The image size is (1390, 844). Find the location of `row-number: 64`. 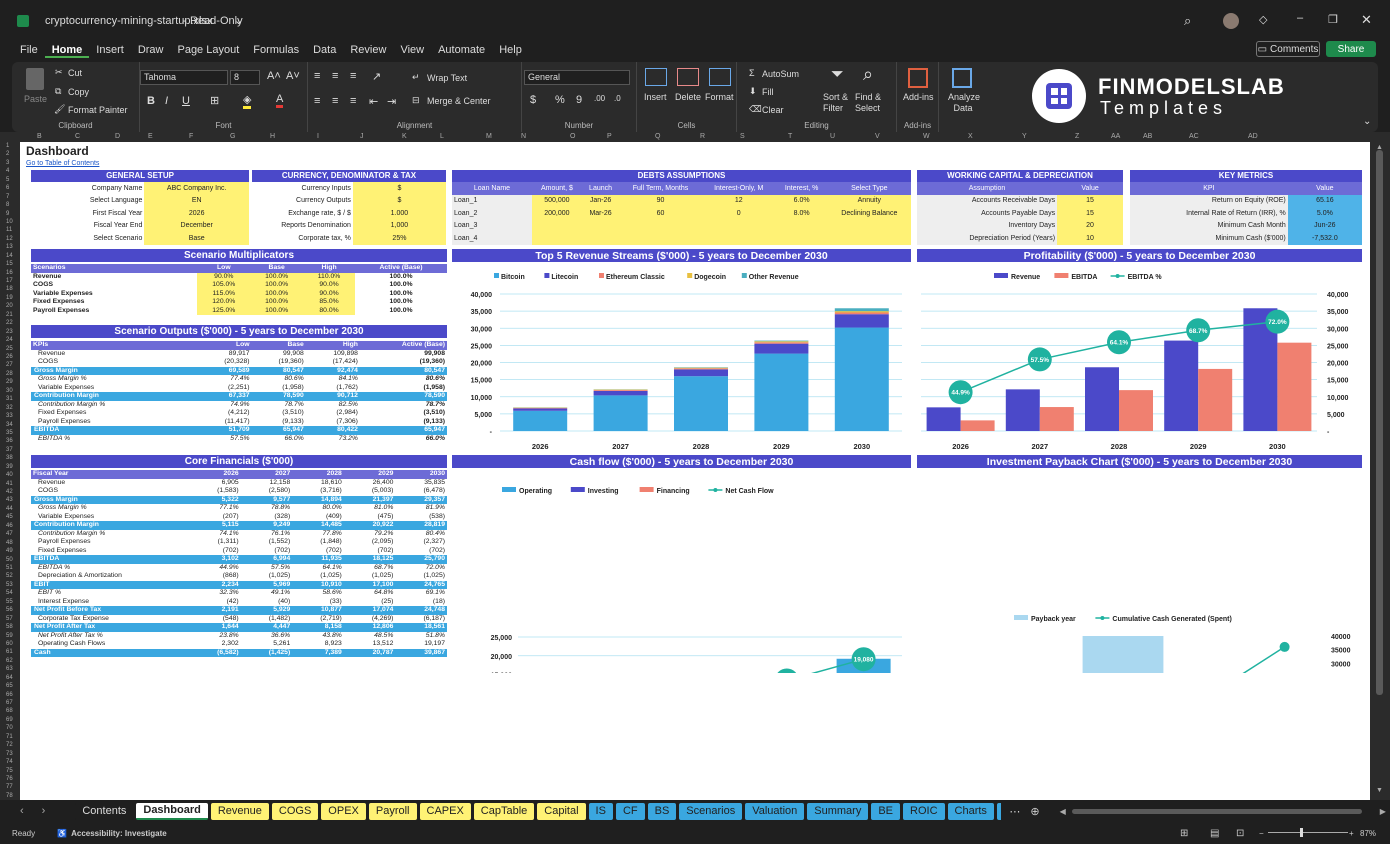

row-number: 64 is located at coordinates (9, 677).